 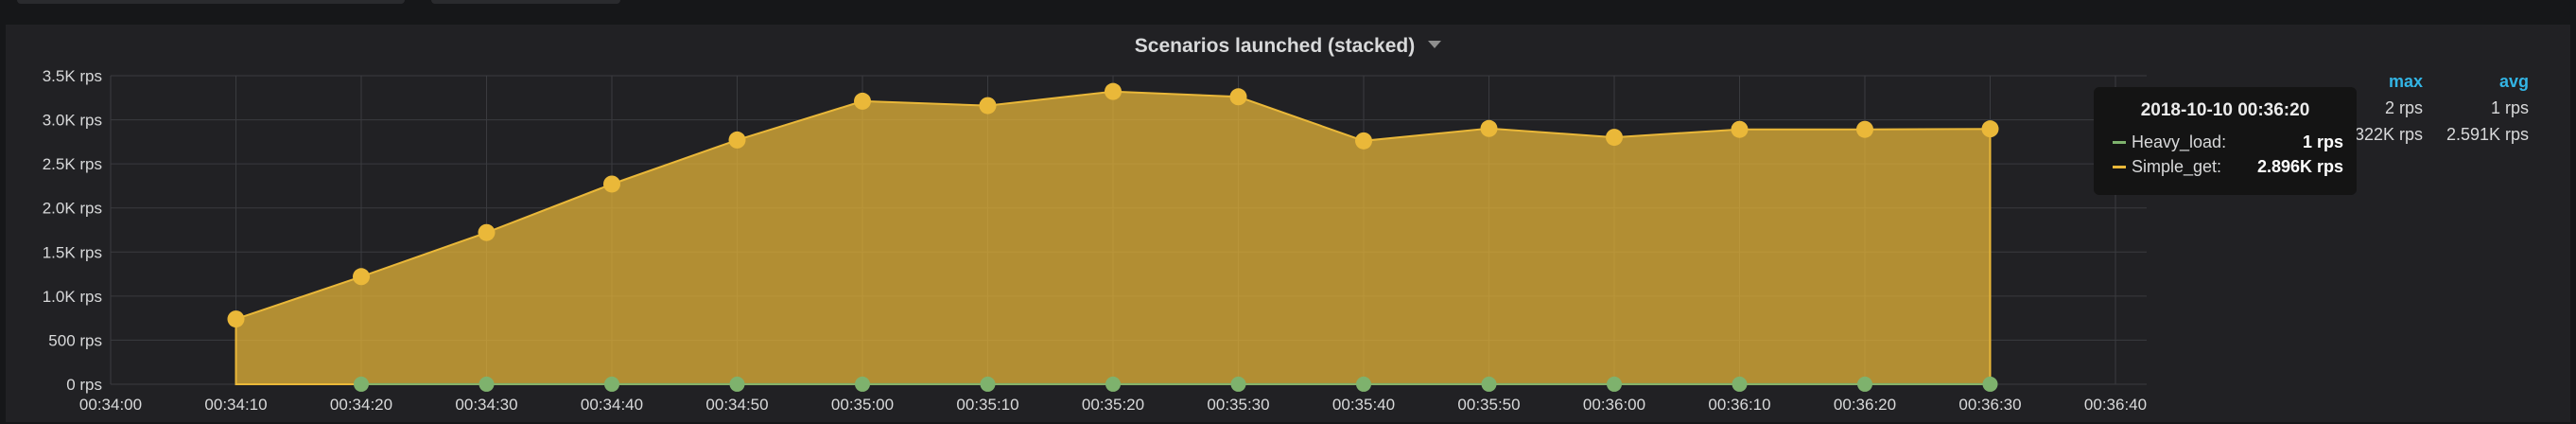 What do you see at coordinates (2487, 134) in the screenshot?
I see `legend-simple-avg: 2.591K rps` at bounding box center [2487, 134].